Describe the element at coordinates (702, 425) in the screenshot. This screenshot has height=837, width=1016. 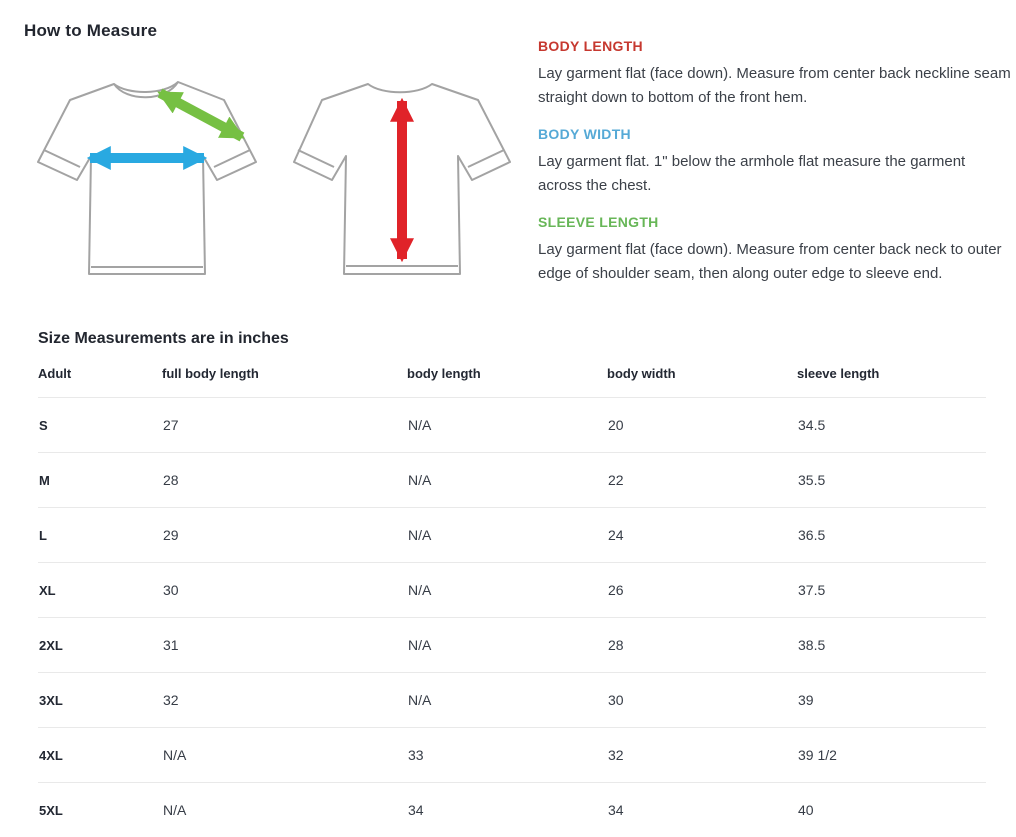
I see `value-cell: 20` at that location.